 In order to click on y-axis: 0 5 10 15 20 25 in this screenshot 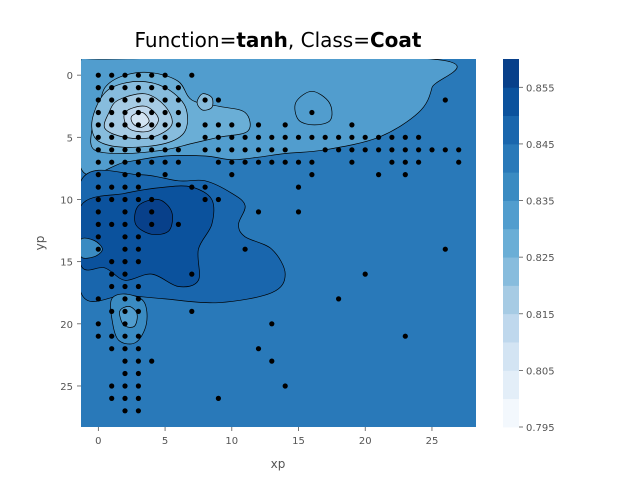, I will do `click(70, 232)`.